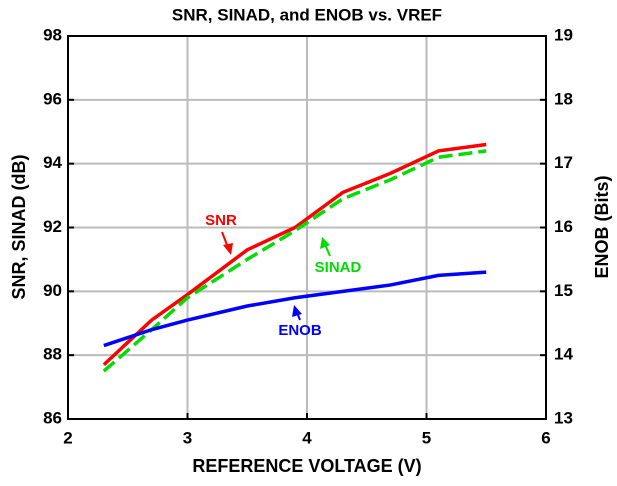 The height and width of the screenshot is (486, 617). I want to click on y2-axis-label: ENOB (Bits), so click(602, 226).